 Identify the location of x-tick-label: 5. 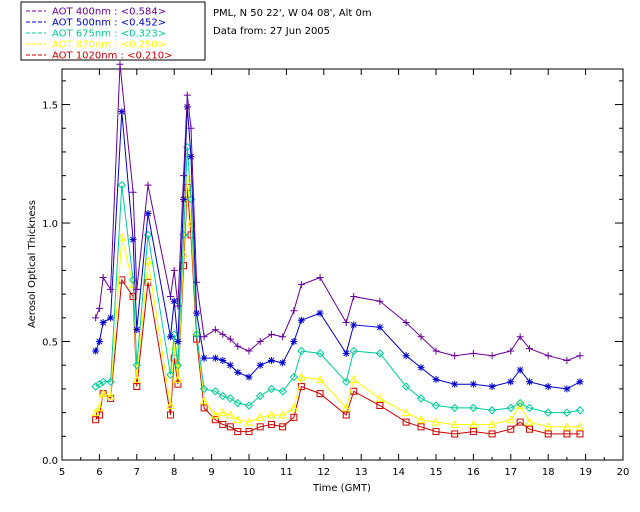
(62, 472).